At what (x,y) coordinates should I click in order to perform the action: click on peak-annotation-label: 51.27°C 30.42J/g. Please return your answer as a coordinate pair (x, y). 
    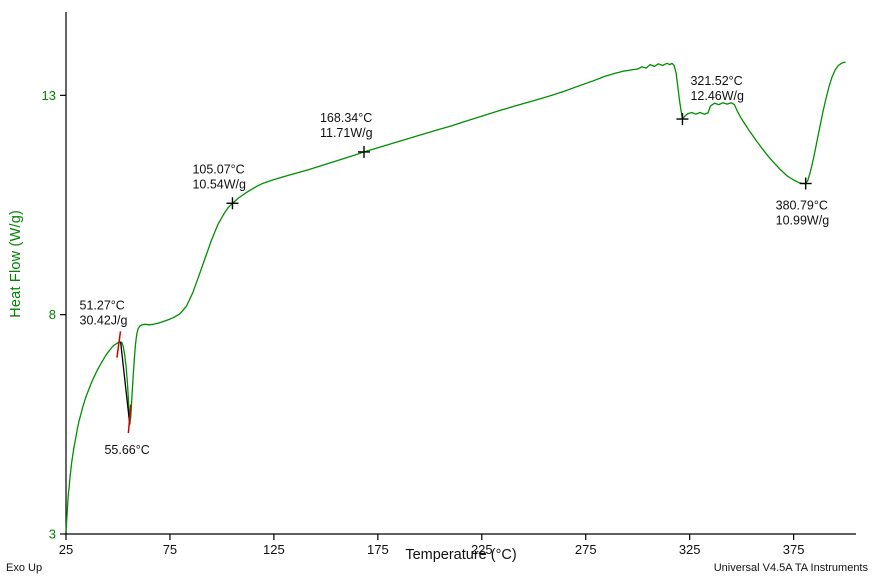
    Looking at the image, I should click on (104, 312).